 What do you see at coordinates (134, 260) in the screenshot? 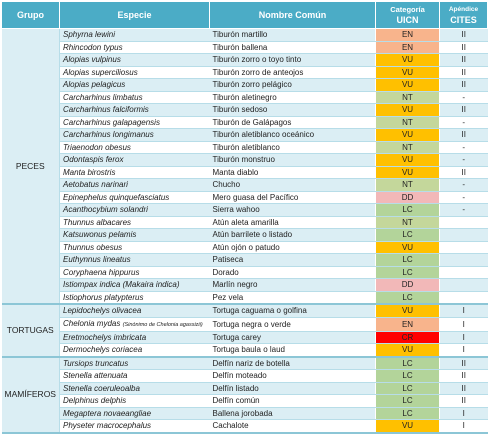
I see `species-cell: Euthynnus lineatus` at bounding box center [134, 260].